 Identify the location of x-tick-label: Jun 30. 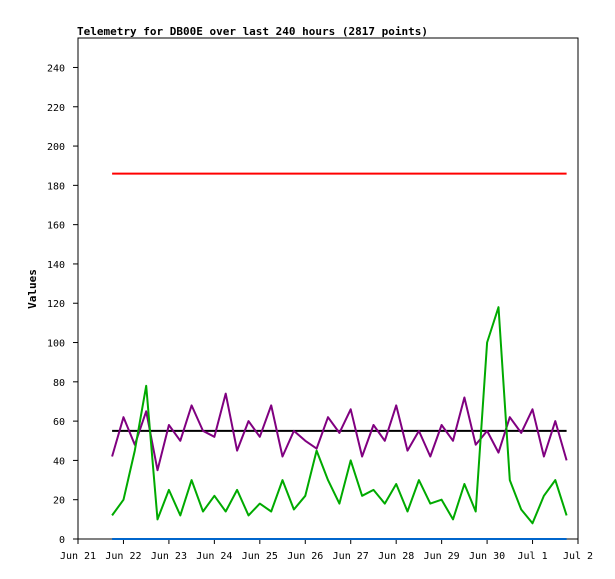
(487, 556).